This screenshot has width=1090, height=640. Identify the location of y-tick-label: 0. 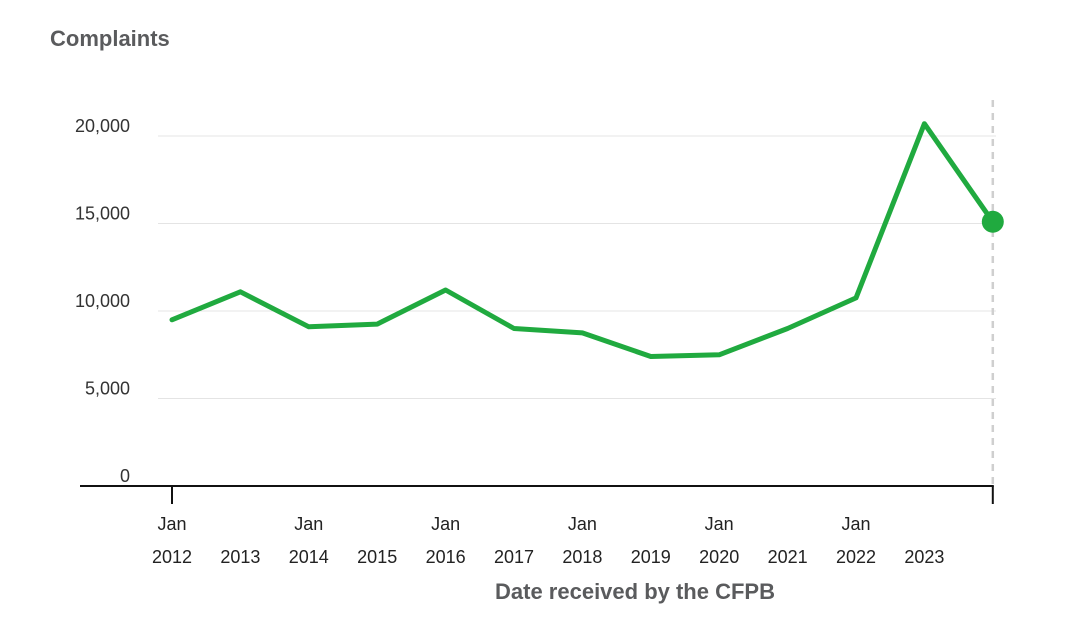
(125, 476).